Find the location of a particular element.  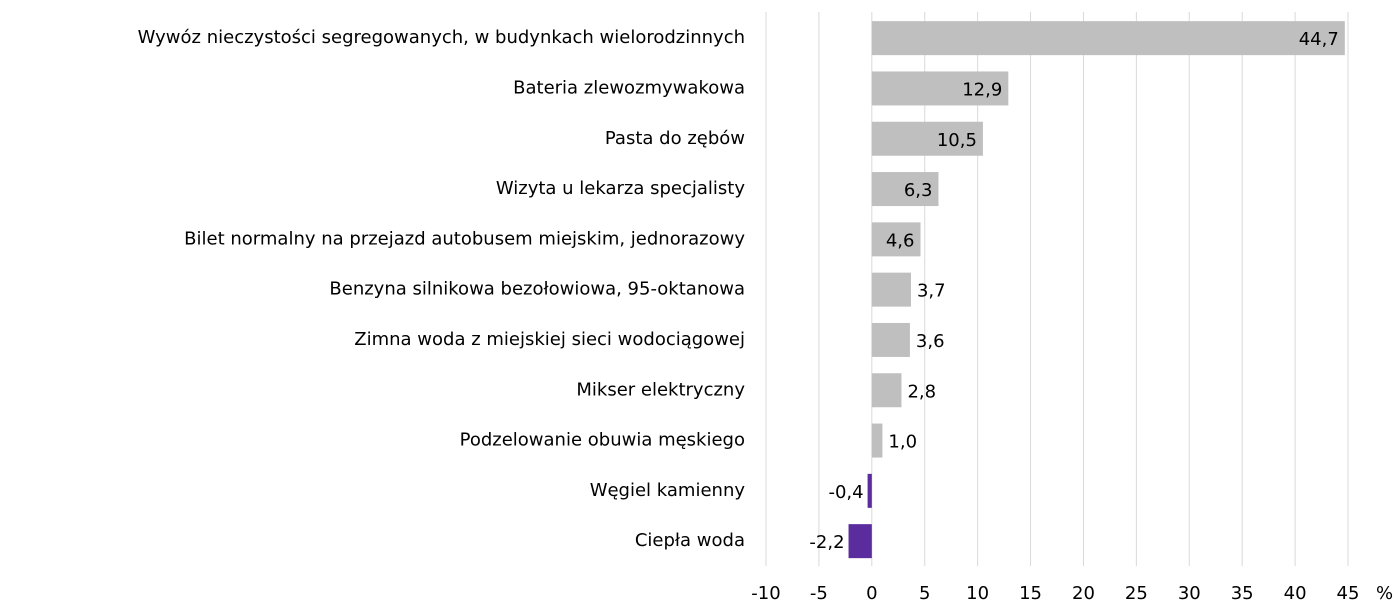

value-label: 6,3 is located at coordinates (918, 190).